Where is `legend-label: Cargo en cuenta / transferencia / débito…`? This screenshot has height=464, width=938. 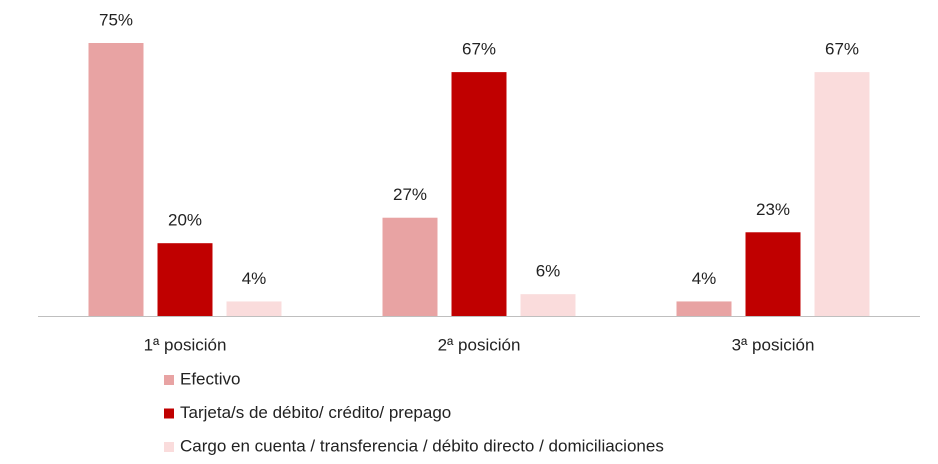 legend-label: Cargo en cuenta / transferencia / débito… is located at coordinates (422, 445).